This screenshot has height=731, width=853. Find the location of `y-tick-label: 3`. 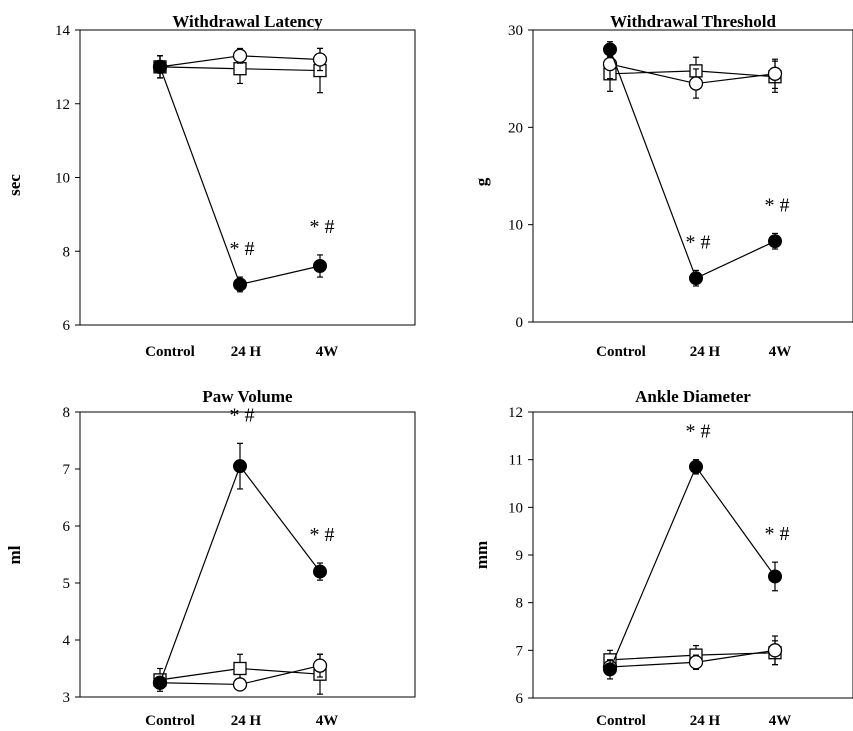

y-tick-label: 3 is located at coordinates (67, 698).